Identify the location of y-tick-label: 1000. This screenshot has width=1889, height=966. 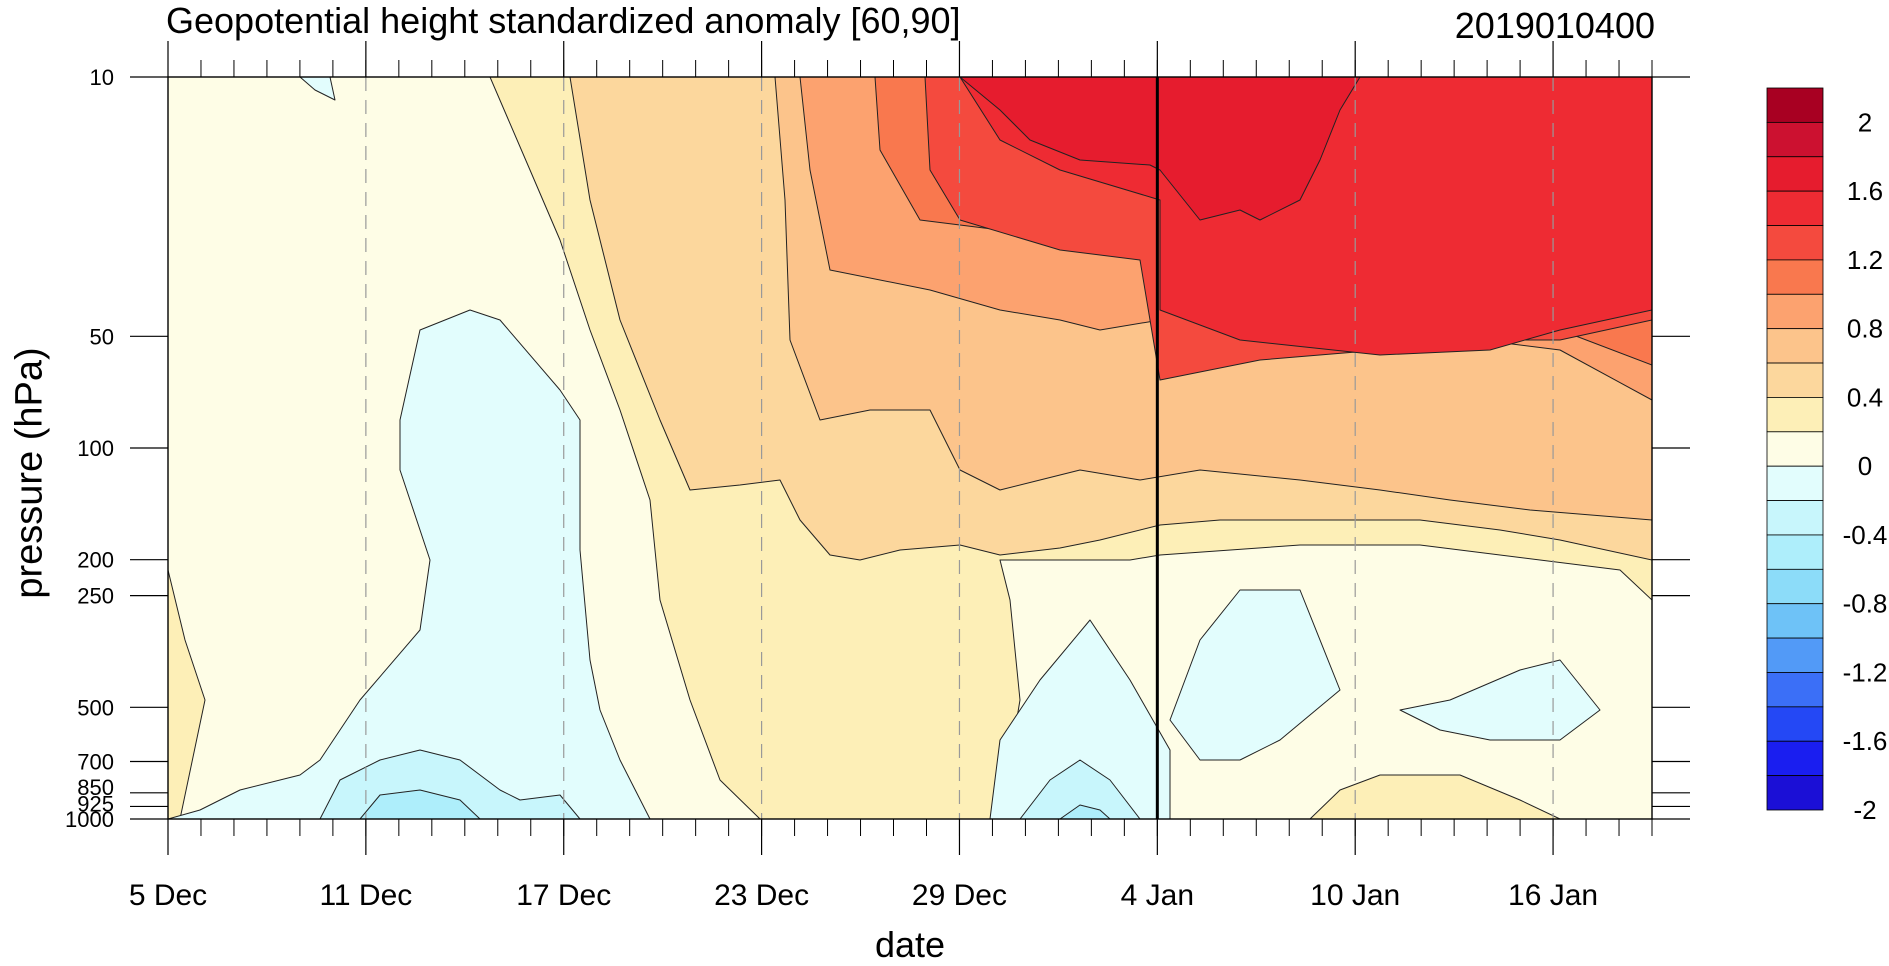
(89, 819).